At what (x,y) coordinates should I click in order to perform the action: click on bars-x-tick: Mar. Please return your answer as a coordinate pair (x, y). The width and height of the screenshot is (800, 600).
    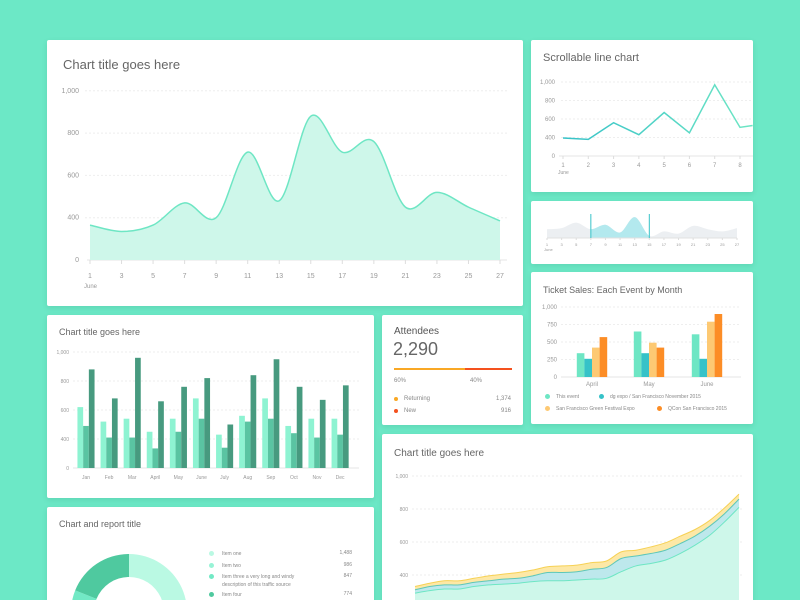
    Looking at the image, I should click on (132, 478).